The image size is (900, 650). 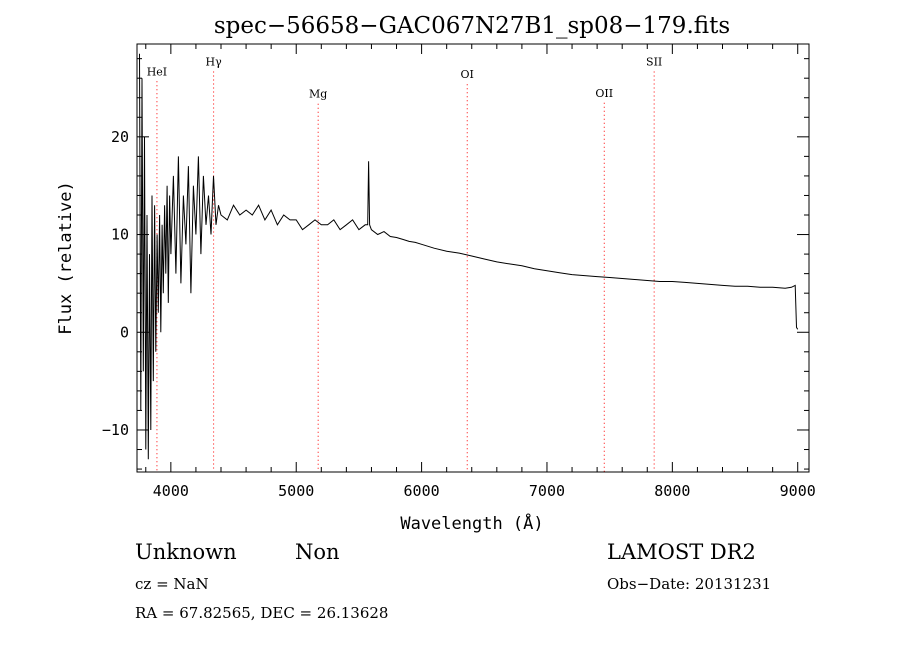 What do you see at coordinates (318, 94) in the screenshot?
I see `line-marker-label: Mg` at bounding box center [318, 94].